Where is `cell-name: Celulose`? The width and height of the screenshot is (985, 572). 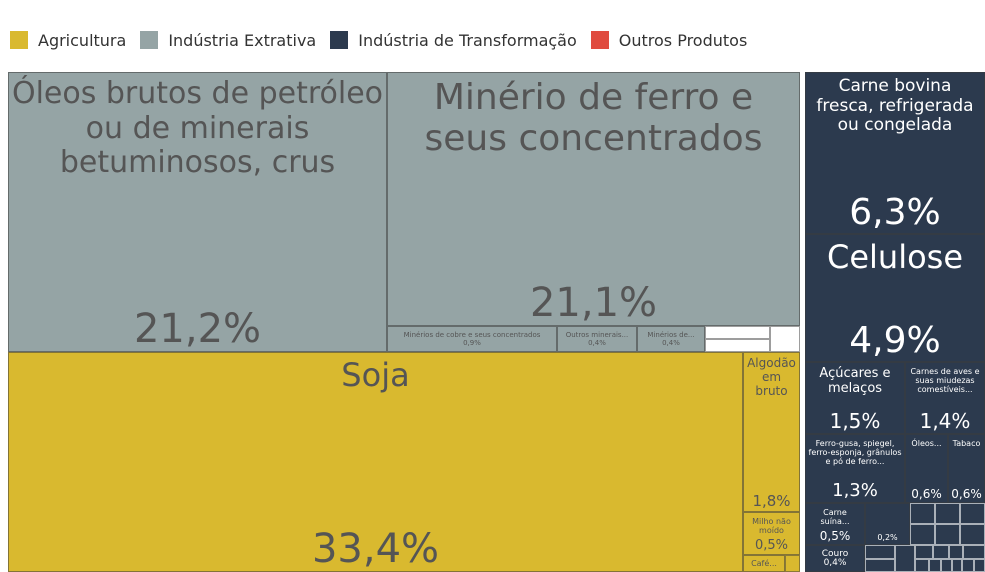
cell-name: Celulose is located at coordinates (895, 257).